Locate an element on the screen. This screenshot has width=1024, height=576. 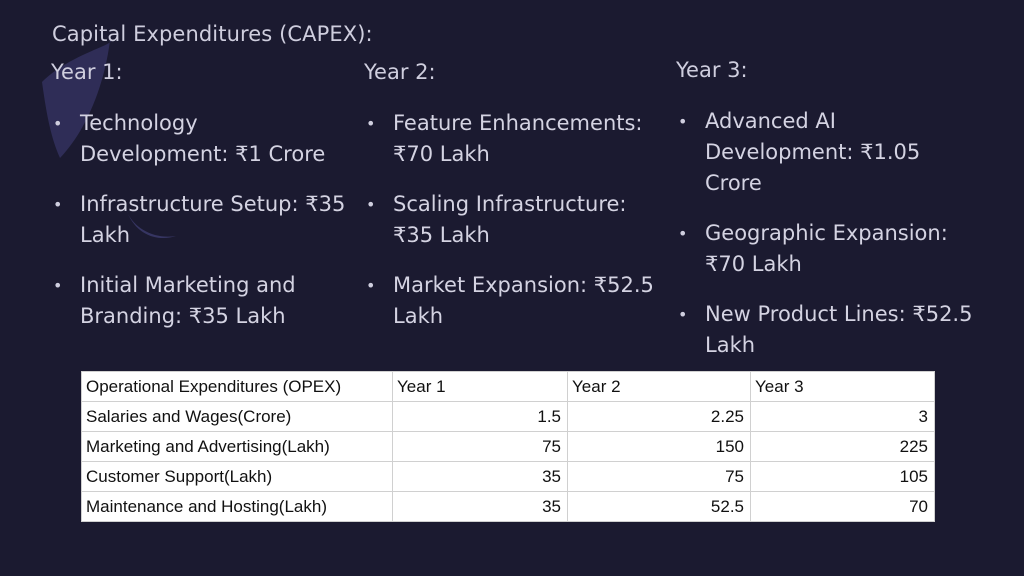
table-cell: 225 is located at coordinates (842, 446).